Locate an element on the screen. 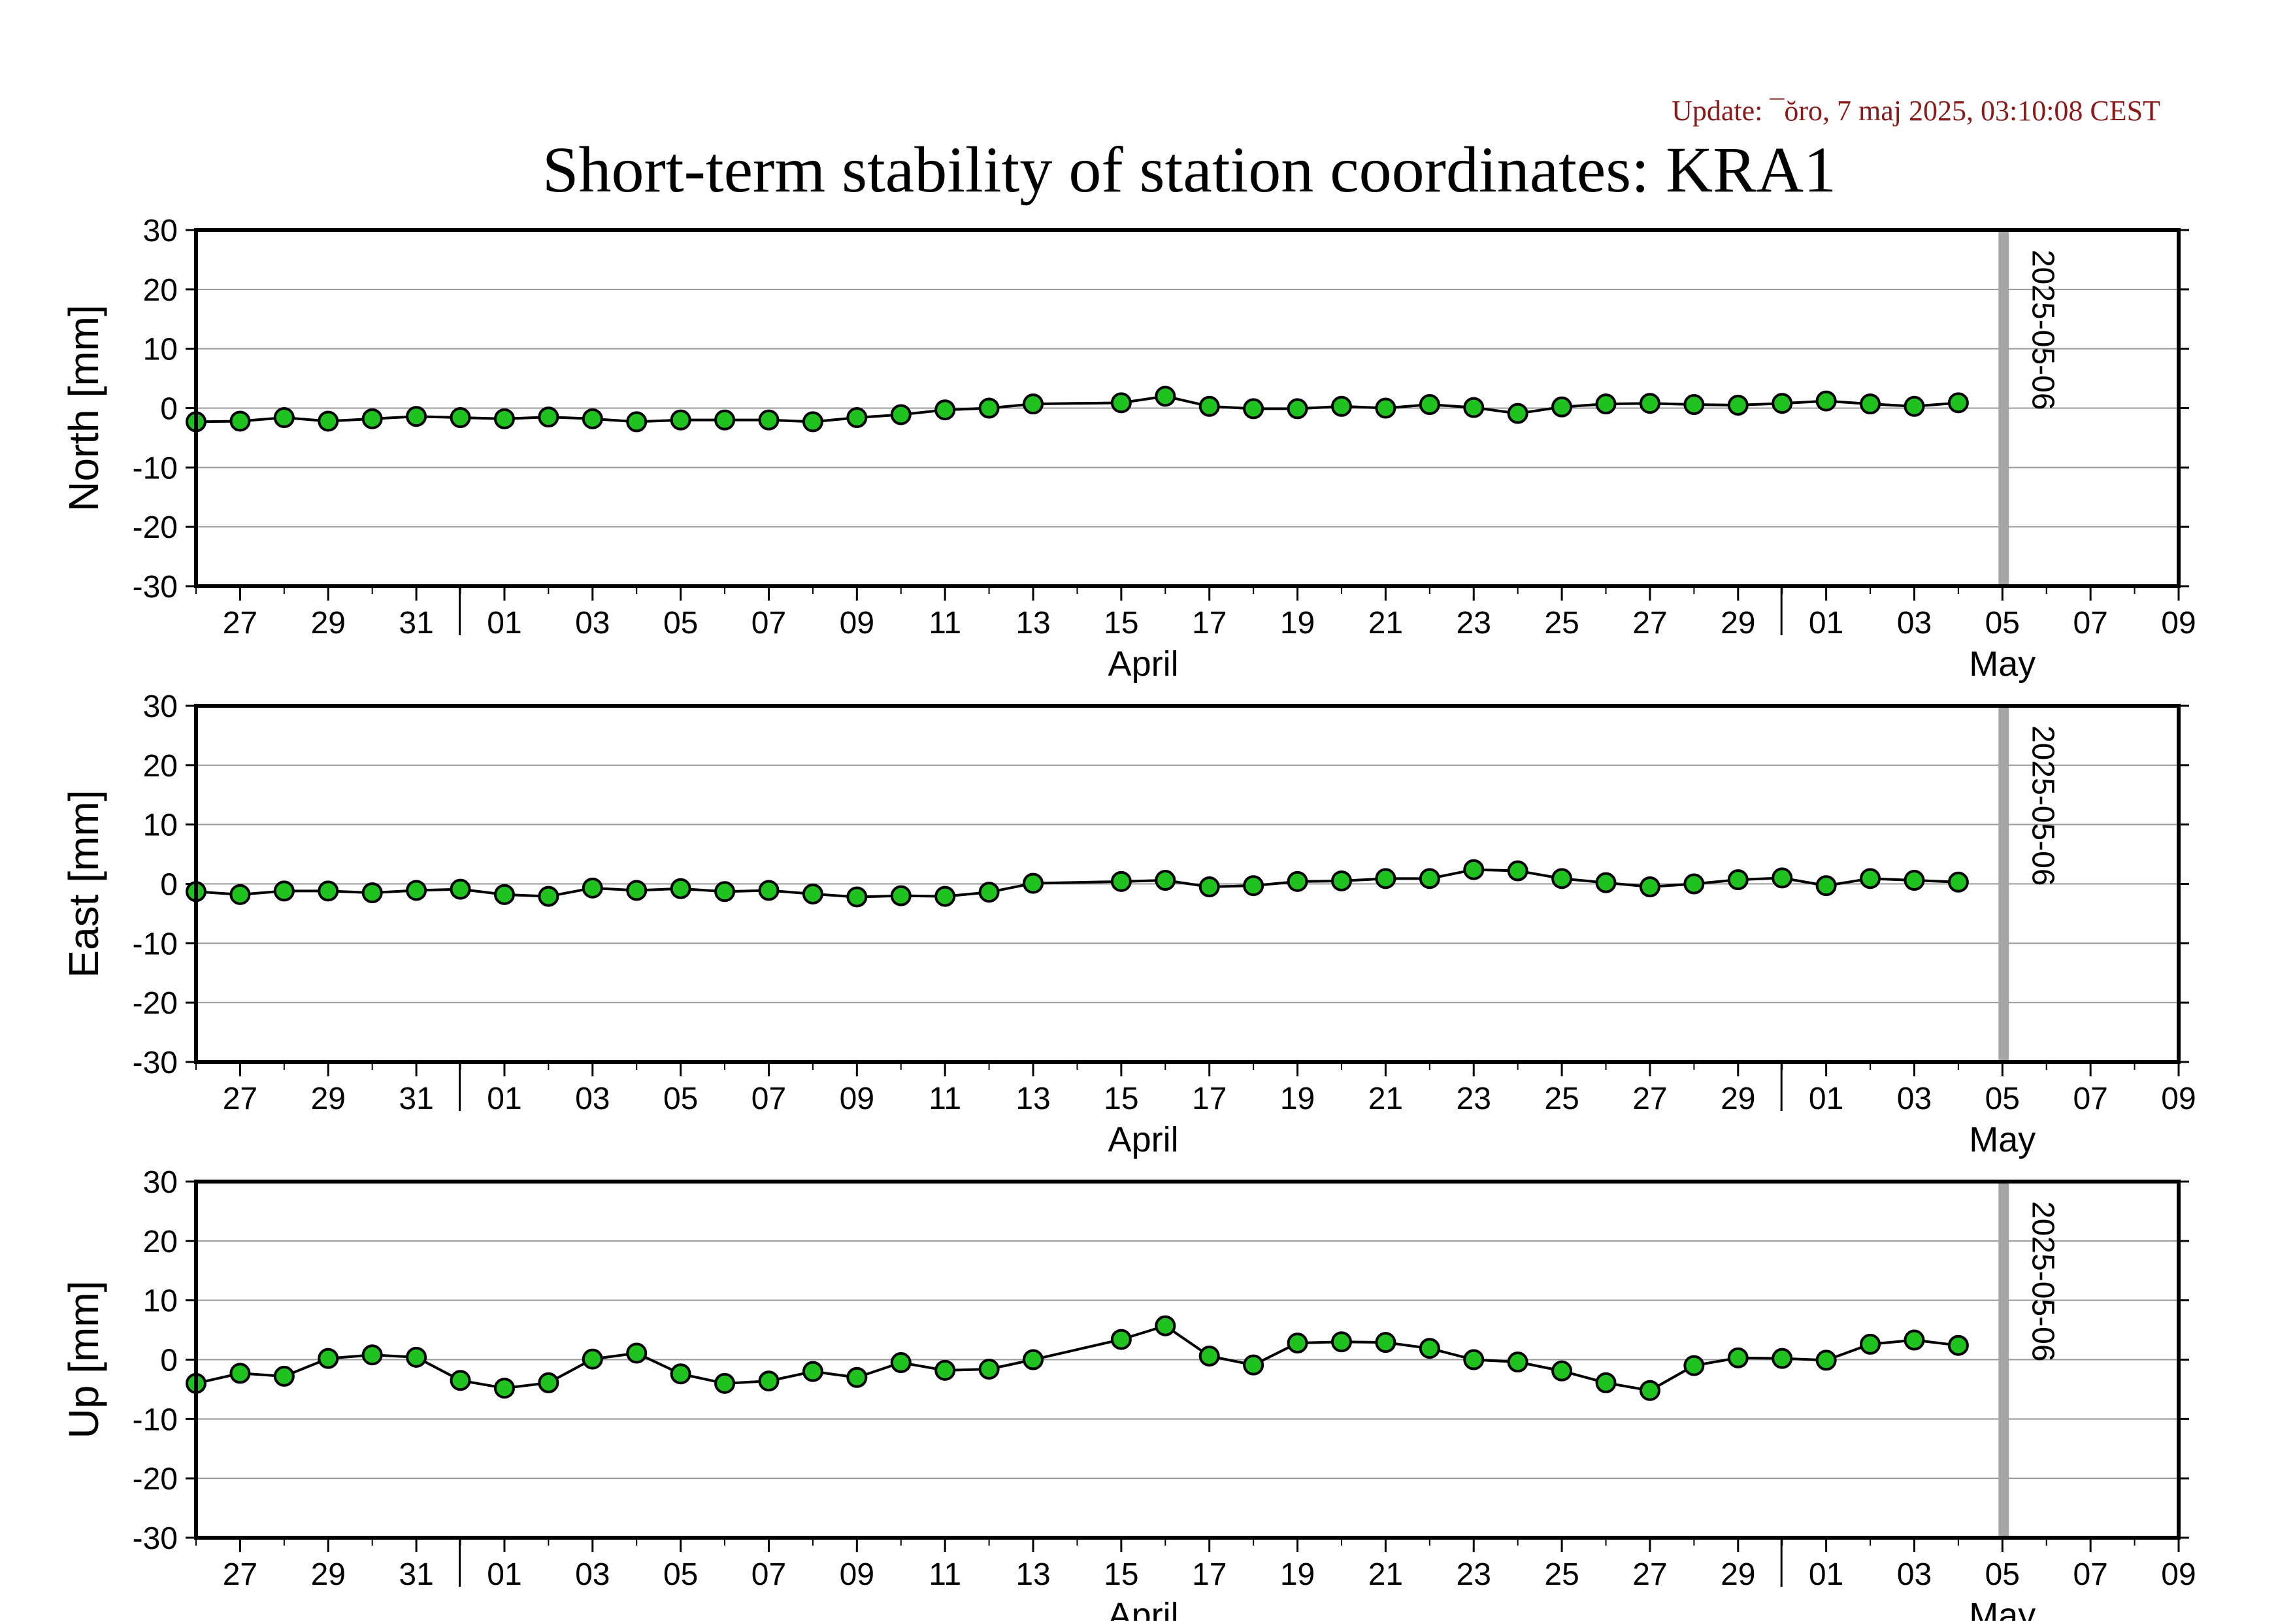 The image size is (2293, 1624). x-tick-label: 21 is located at coordinates (1385, 1099).